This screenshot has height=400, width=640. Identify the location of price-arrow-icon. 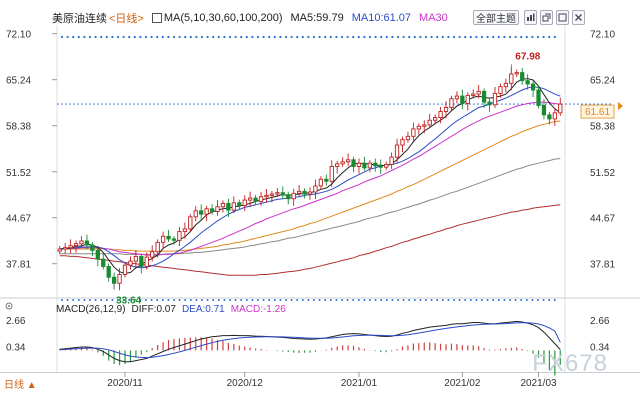
(620, 106).